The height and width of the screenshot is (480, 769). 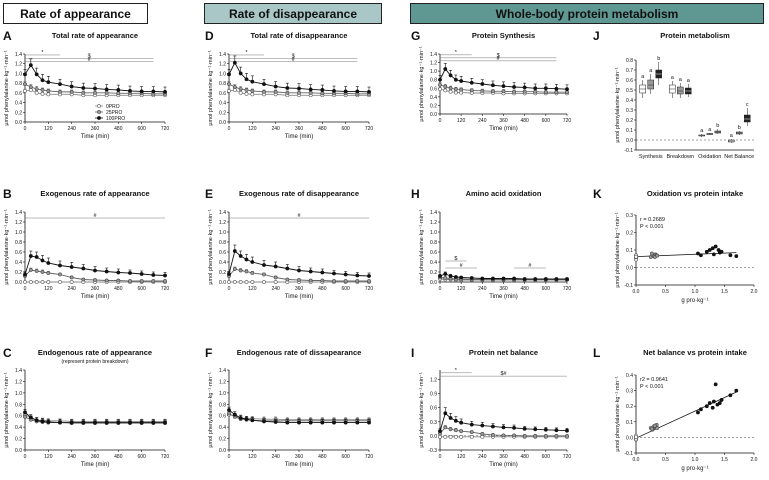 What do you see at coordinates (503, 297) in the screenshot?
I see `x-axis-label: Time (min)` at bounding box center [503, 297].